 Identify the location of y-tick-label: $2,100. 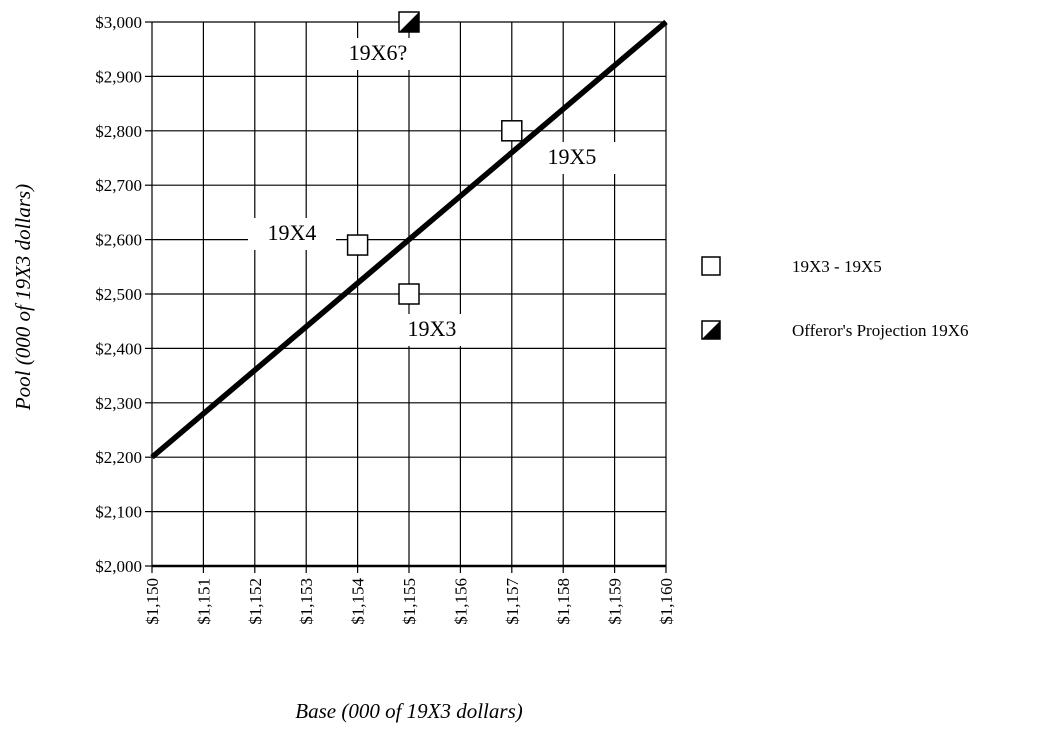
(118, 512).